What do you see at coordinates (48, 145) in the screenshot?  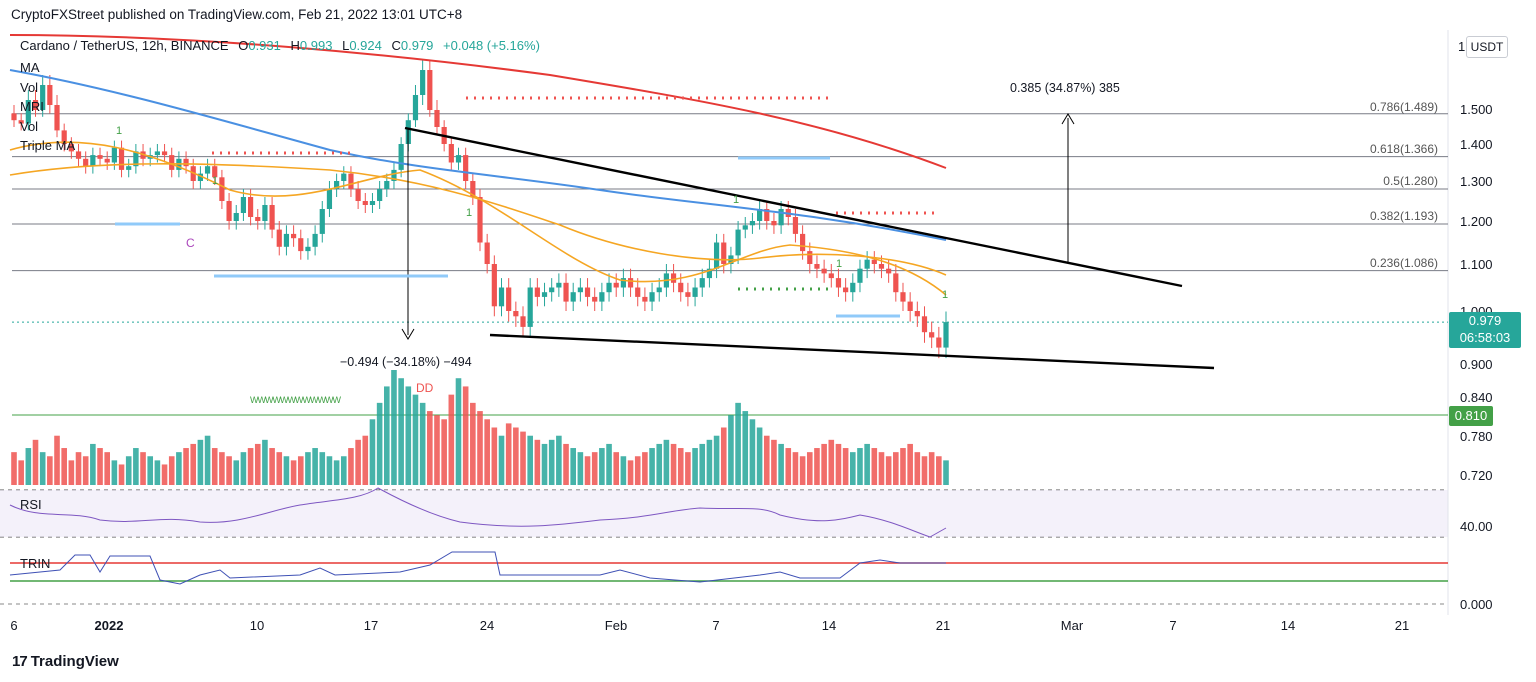 I see `indicator-triple-ma: Triple MA` at bounding box center [48, 145].